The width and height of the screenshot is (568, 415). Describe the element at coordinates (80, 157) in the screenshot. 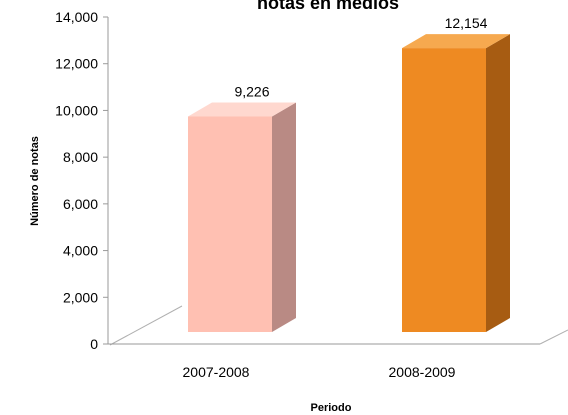

I see `y-tick-label: 8,000` at that location.